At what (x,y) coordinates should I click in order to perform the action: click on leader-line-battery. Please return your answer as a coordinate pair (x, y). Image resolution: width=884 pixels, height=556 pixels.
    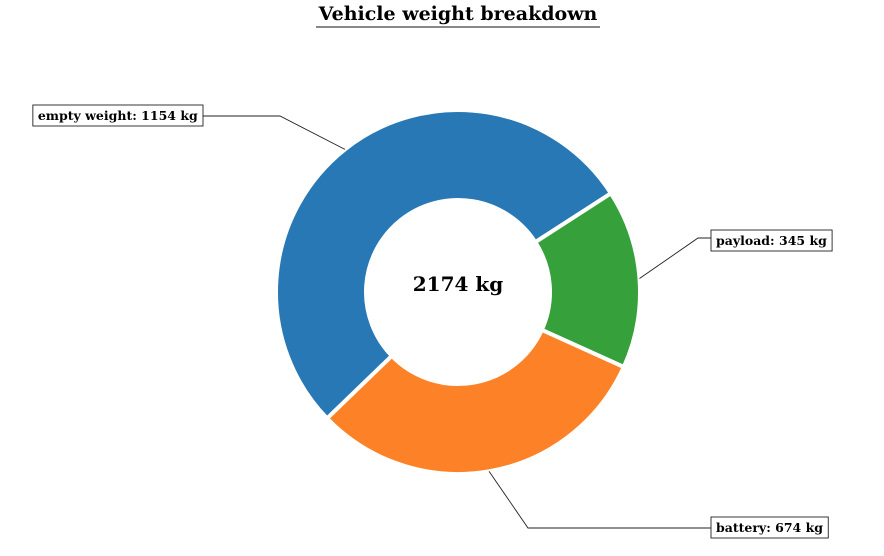
    Looking at the image, I should click on (599, 500).